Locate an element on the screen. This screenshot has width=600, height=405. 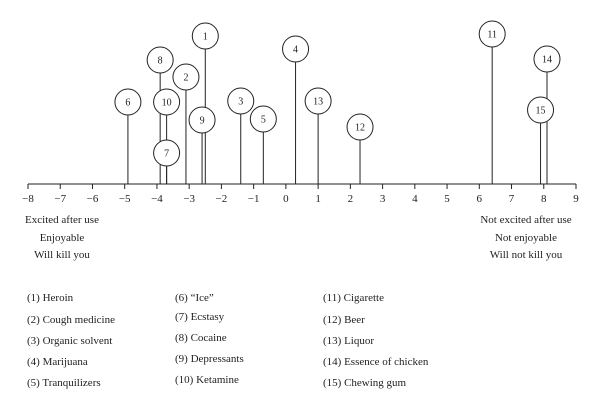
marker-label-8: 8 is located at coordinates (160, 61).